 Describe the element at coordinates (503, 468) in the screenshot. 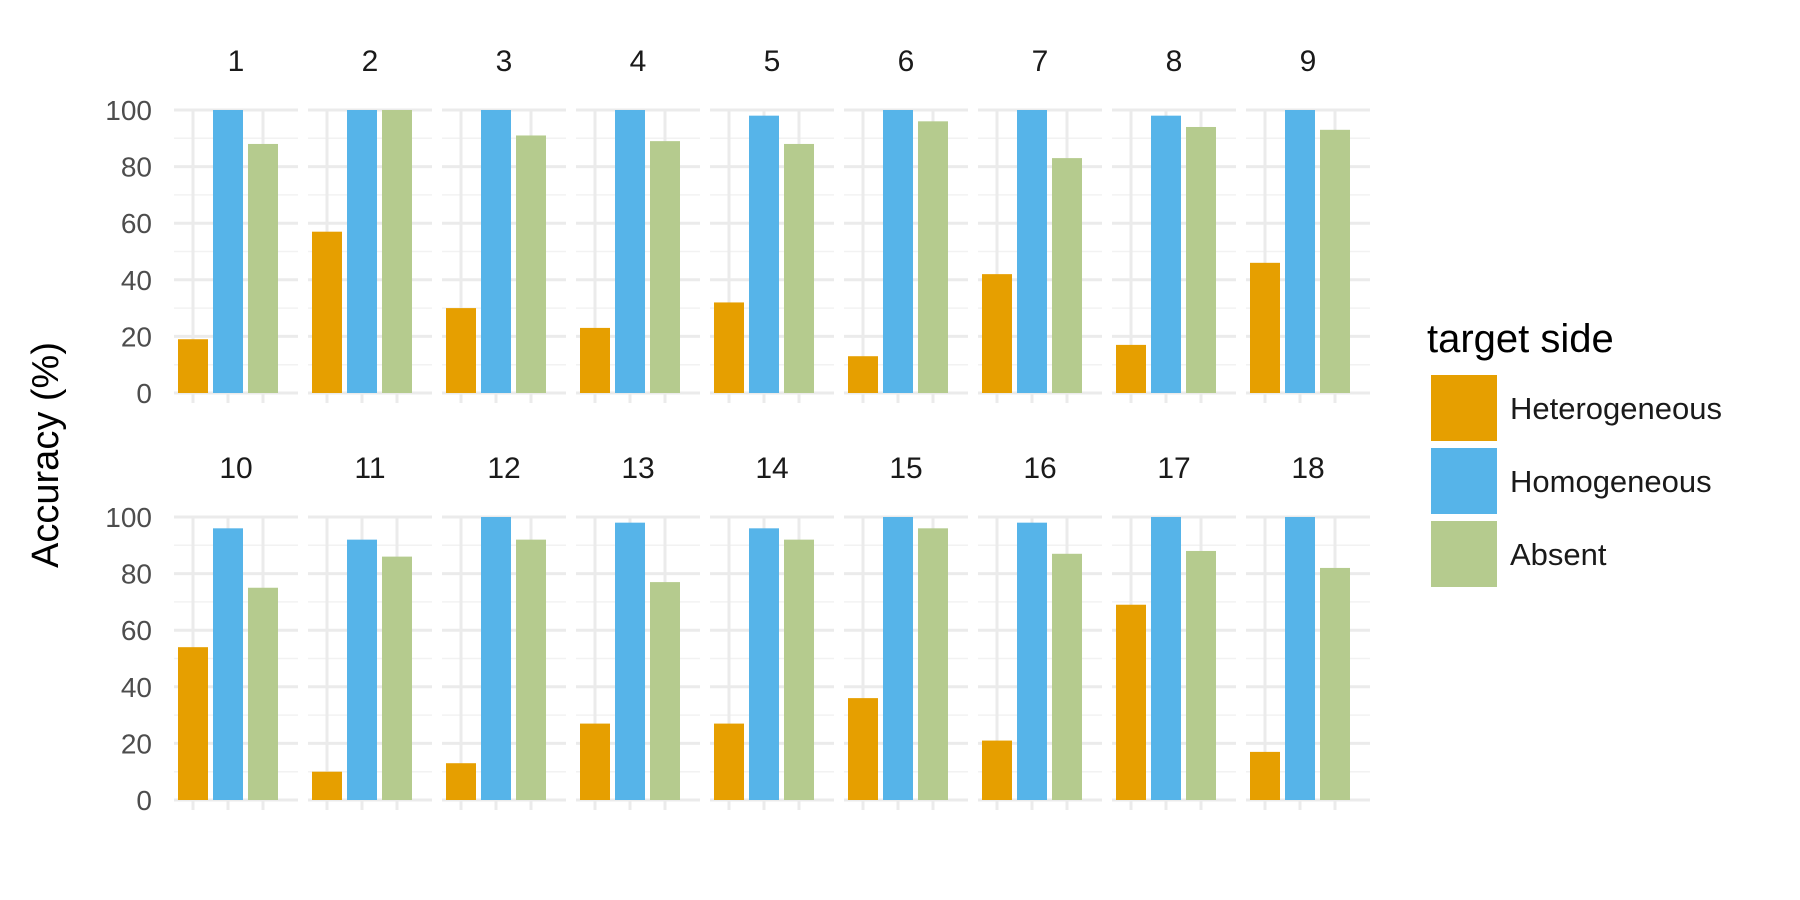

I see `panel-label: 12` at that location.